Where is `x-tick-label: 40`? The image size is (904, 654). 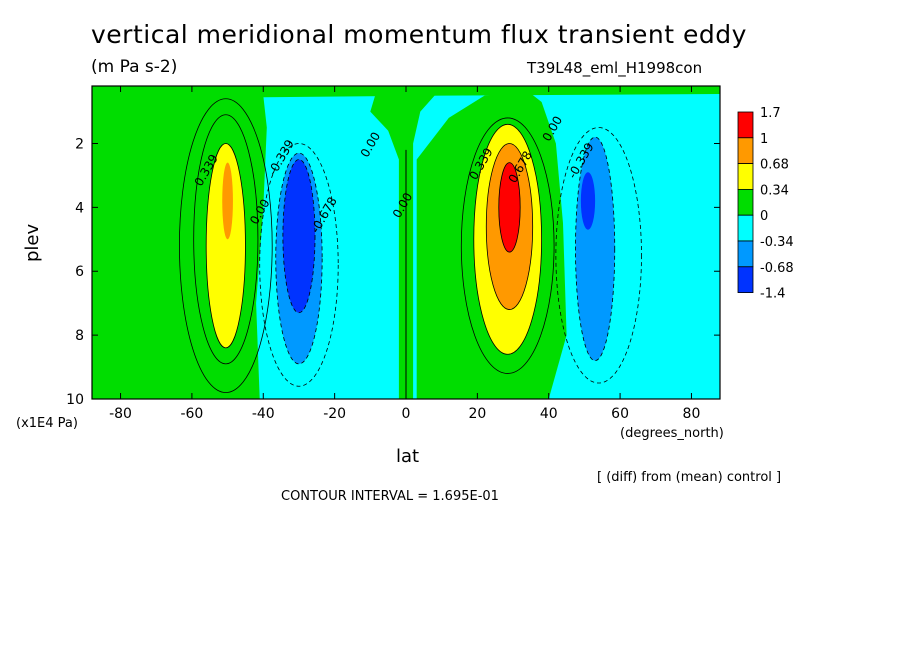
x-tick-label: 40 is located at coordinates (549, 414).